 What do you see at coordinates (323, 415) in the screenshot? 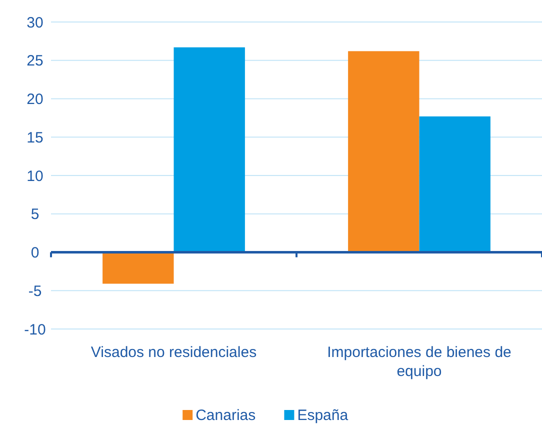
I see `legend-label: España` at bounding box center [323, 415].